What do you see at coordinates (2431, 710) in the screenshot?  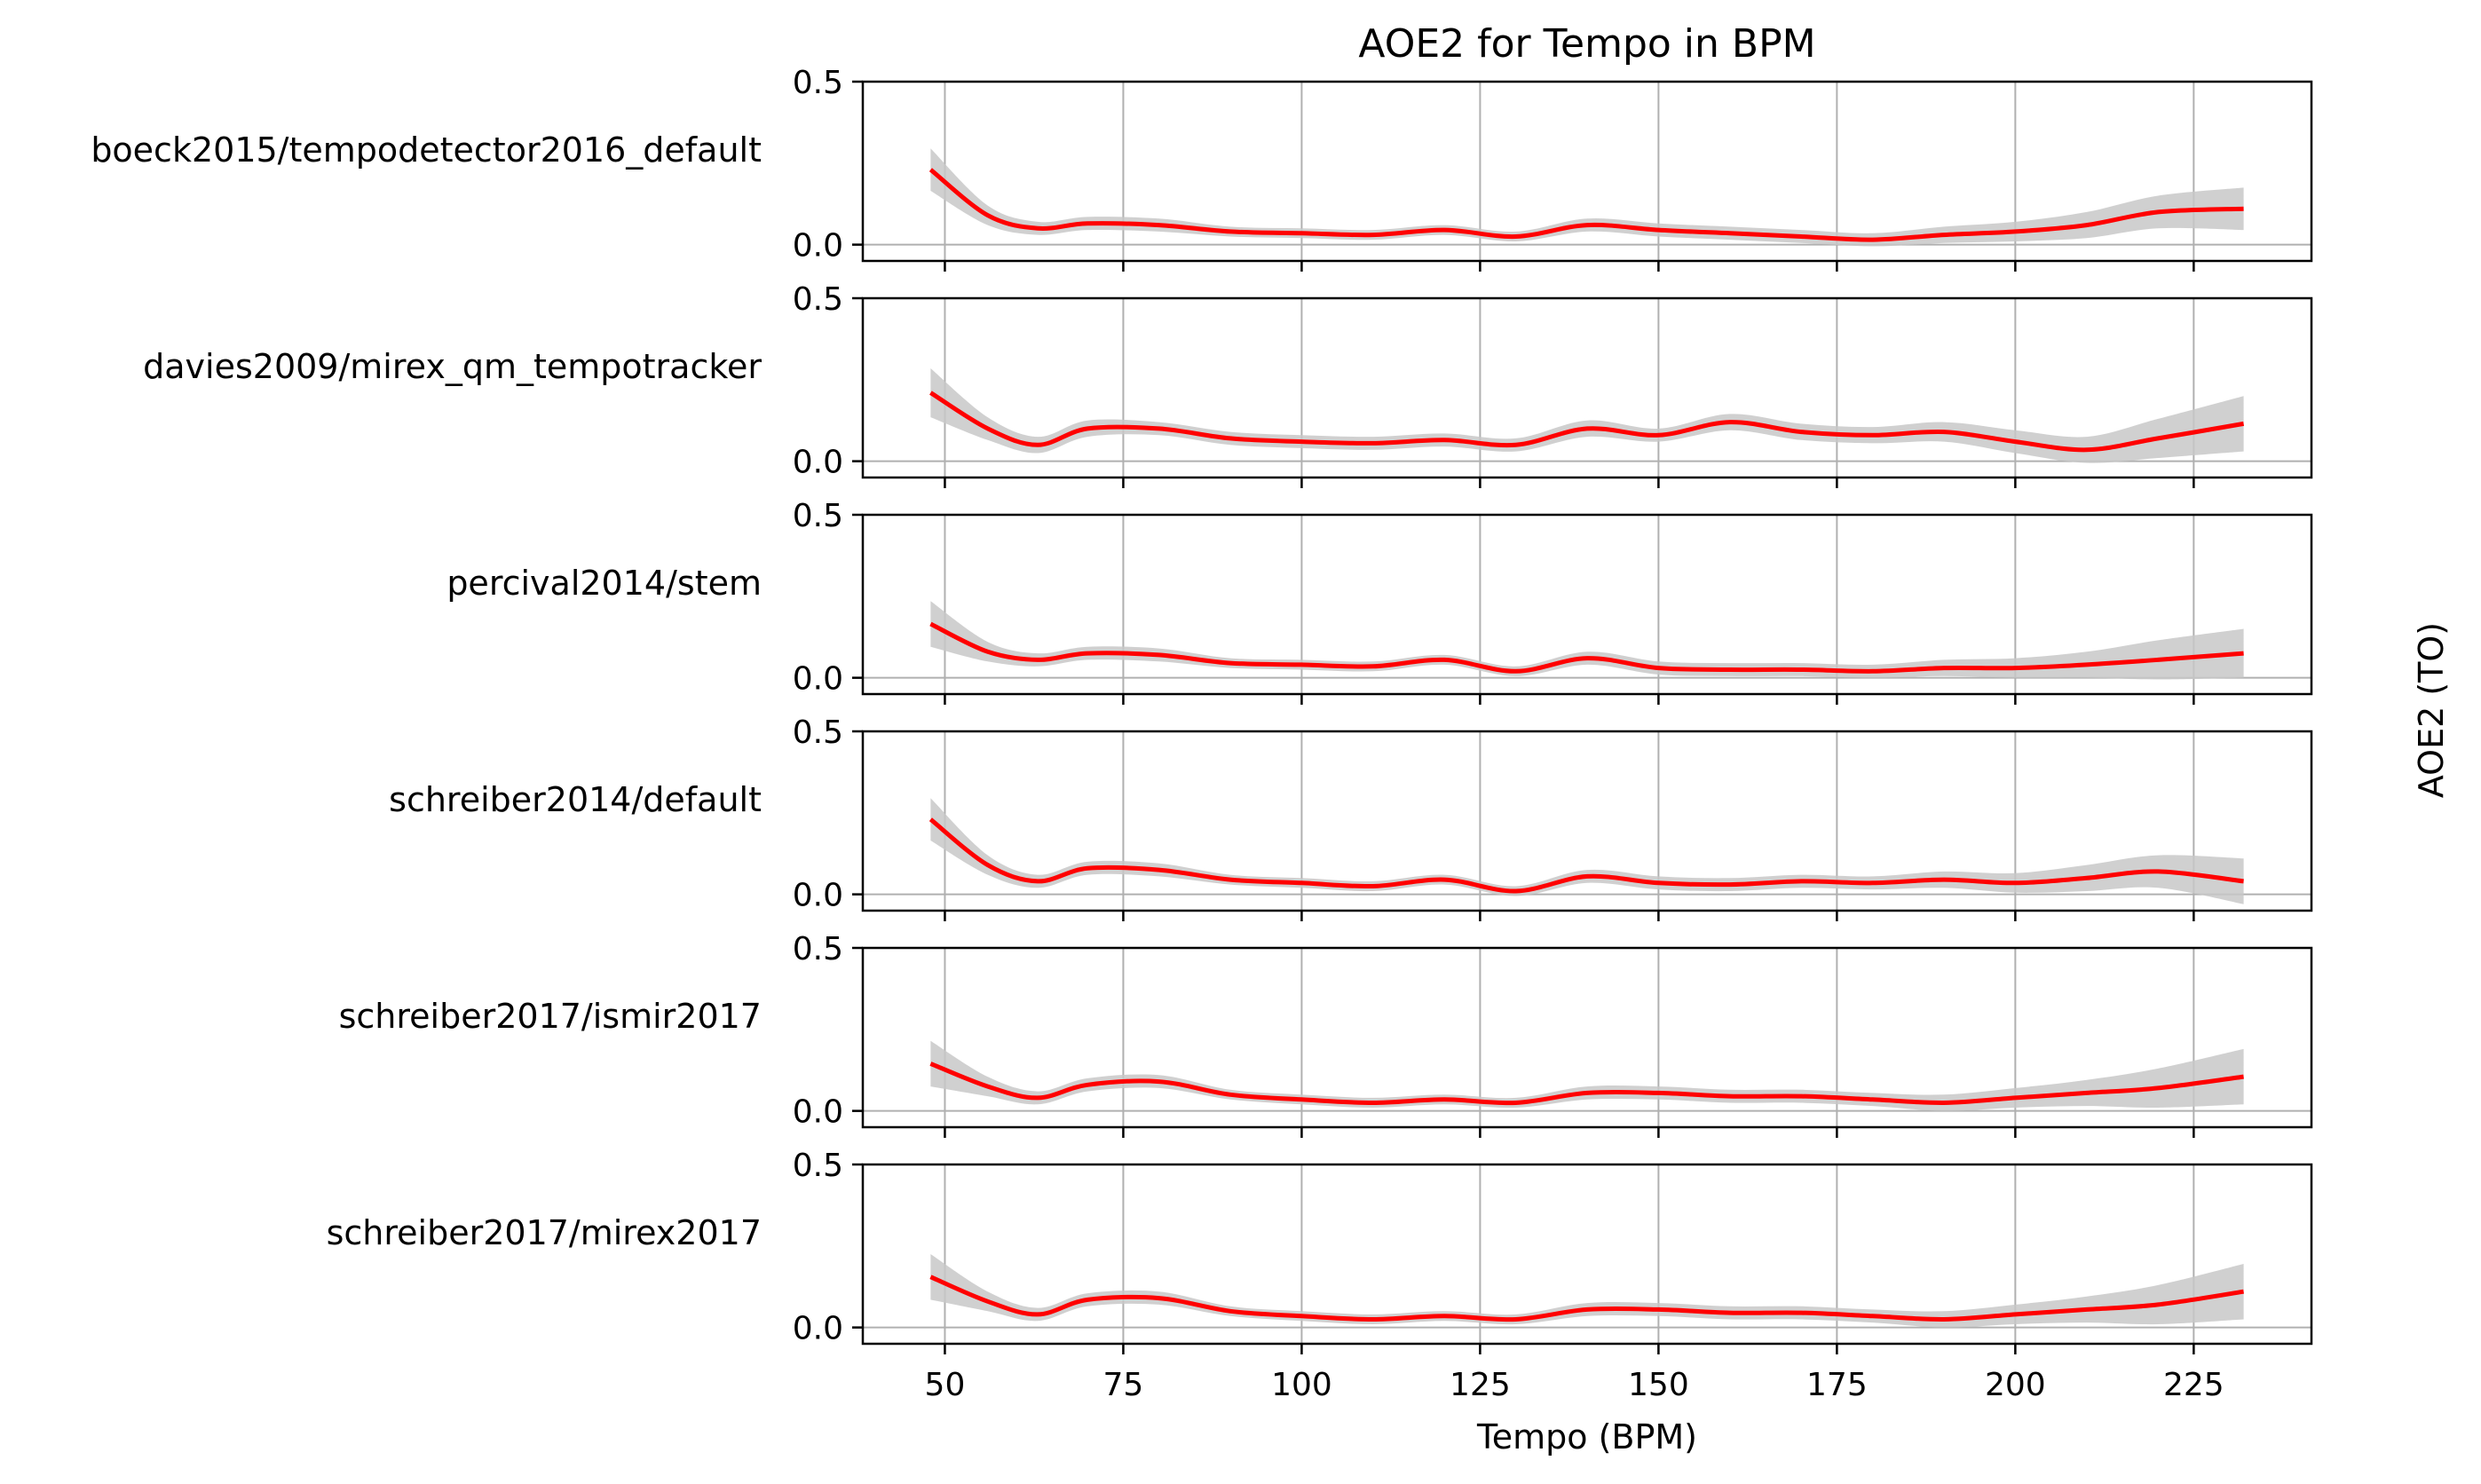 I see `y-axis-title: AOE2 (TO)` at bounding box center [2431, 710].